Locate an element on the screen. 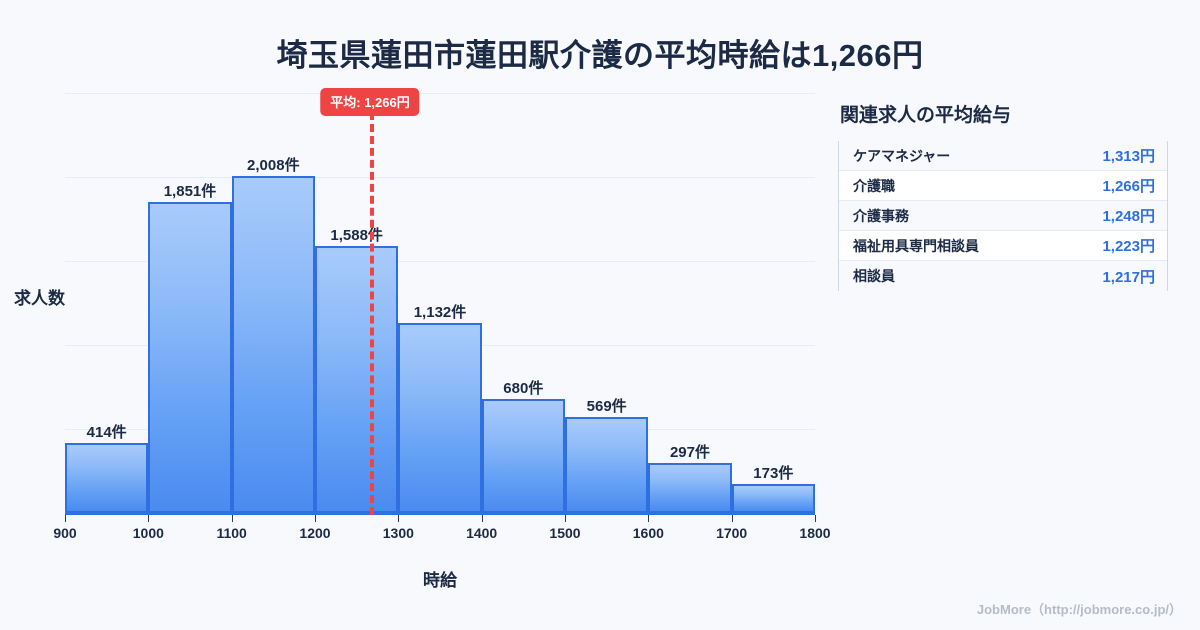 This screenshot has width=1200, height=630. salary-job-name: 介護事務 is located at coordinates (881, 215).